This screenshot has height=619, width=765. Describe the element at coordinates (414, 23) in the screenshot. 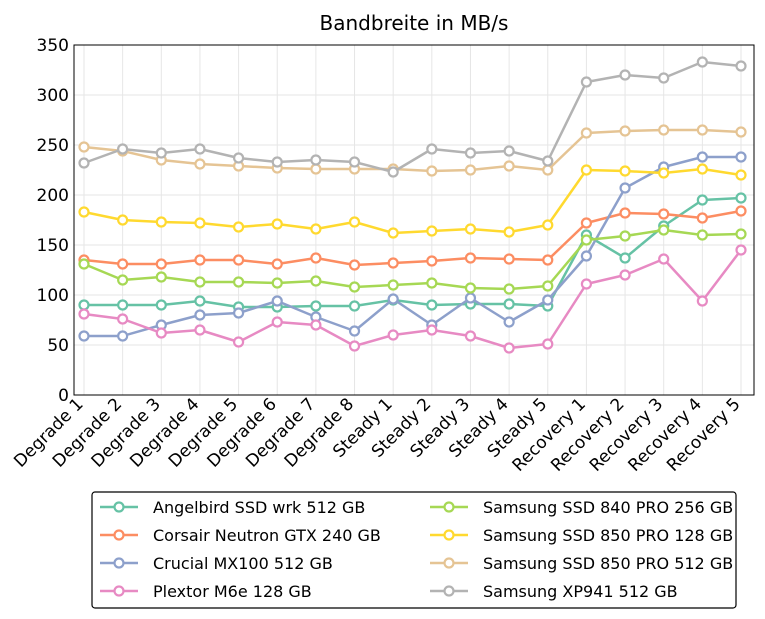

I see `chart-title: Bandbreite in MB/s` at that location.